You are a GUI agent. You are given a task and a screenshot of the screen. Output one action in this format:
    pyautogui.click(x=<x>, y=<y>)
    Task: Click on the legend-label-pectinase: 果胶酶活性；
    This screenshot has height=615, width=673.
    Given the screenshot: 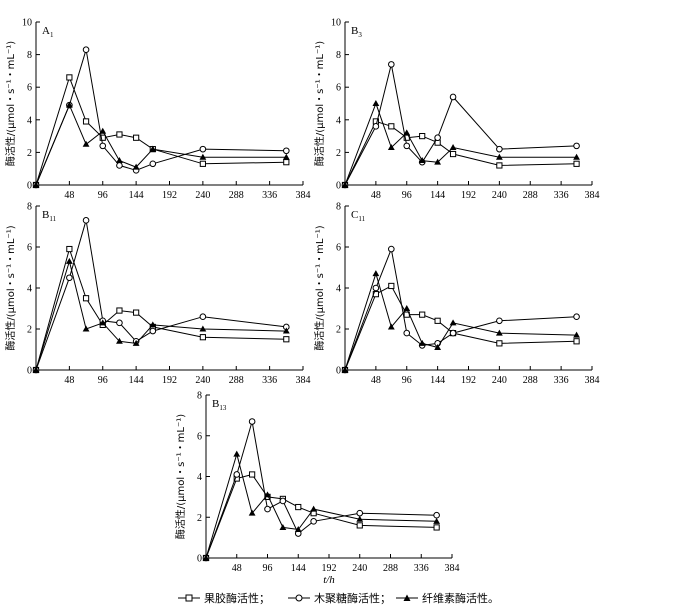 What is the action you would take?
    pyautogui.click(x=237, y=598)
    